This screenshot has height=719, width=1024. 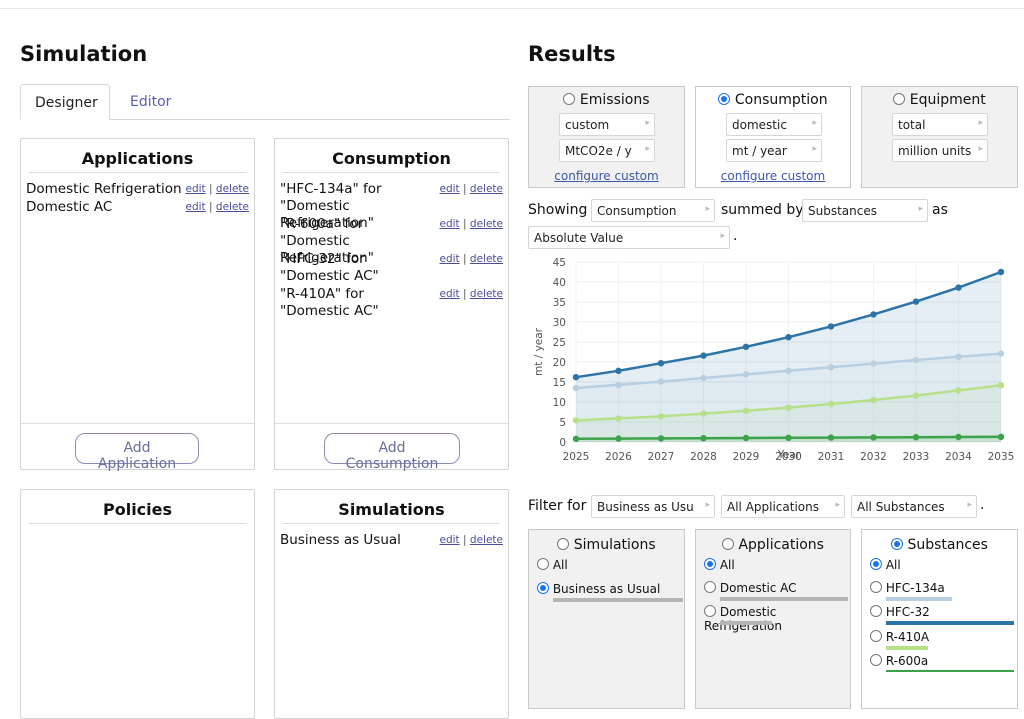 I want to click on option-label: All, so click(x=560, y=565).